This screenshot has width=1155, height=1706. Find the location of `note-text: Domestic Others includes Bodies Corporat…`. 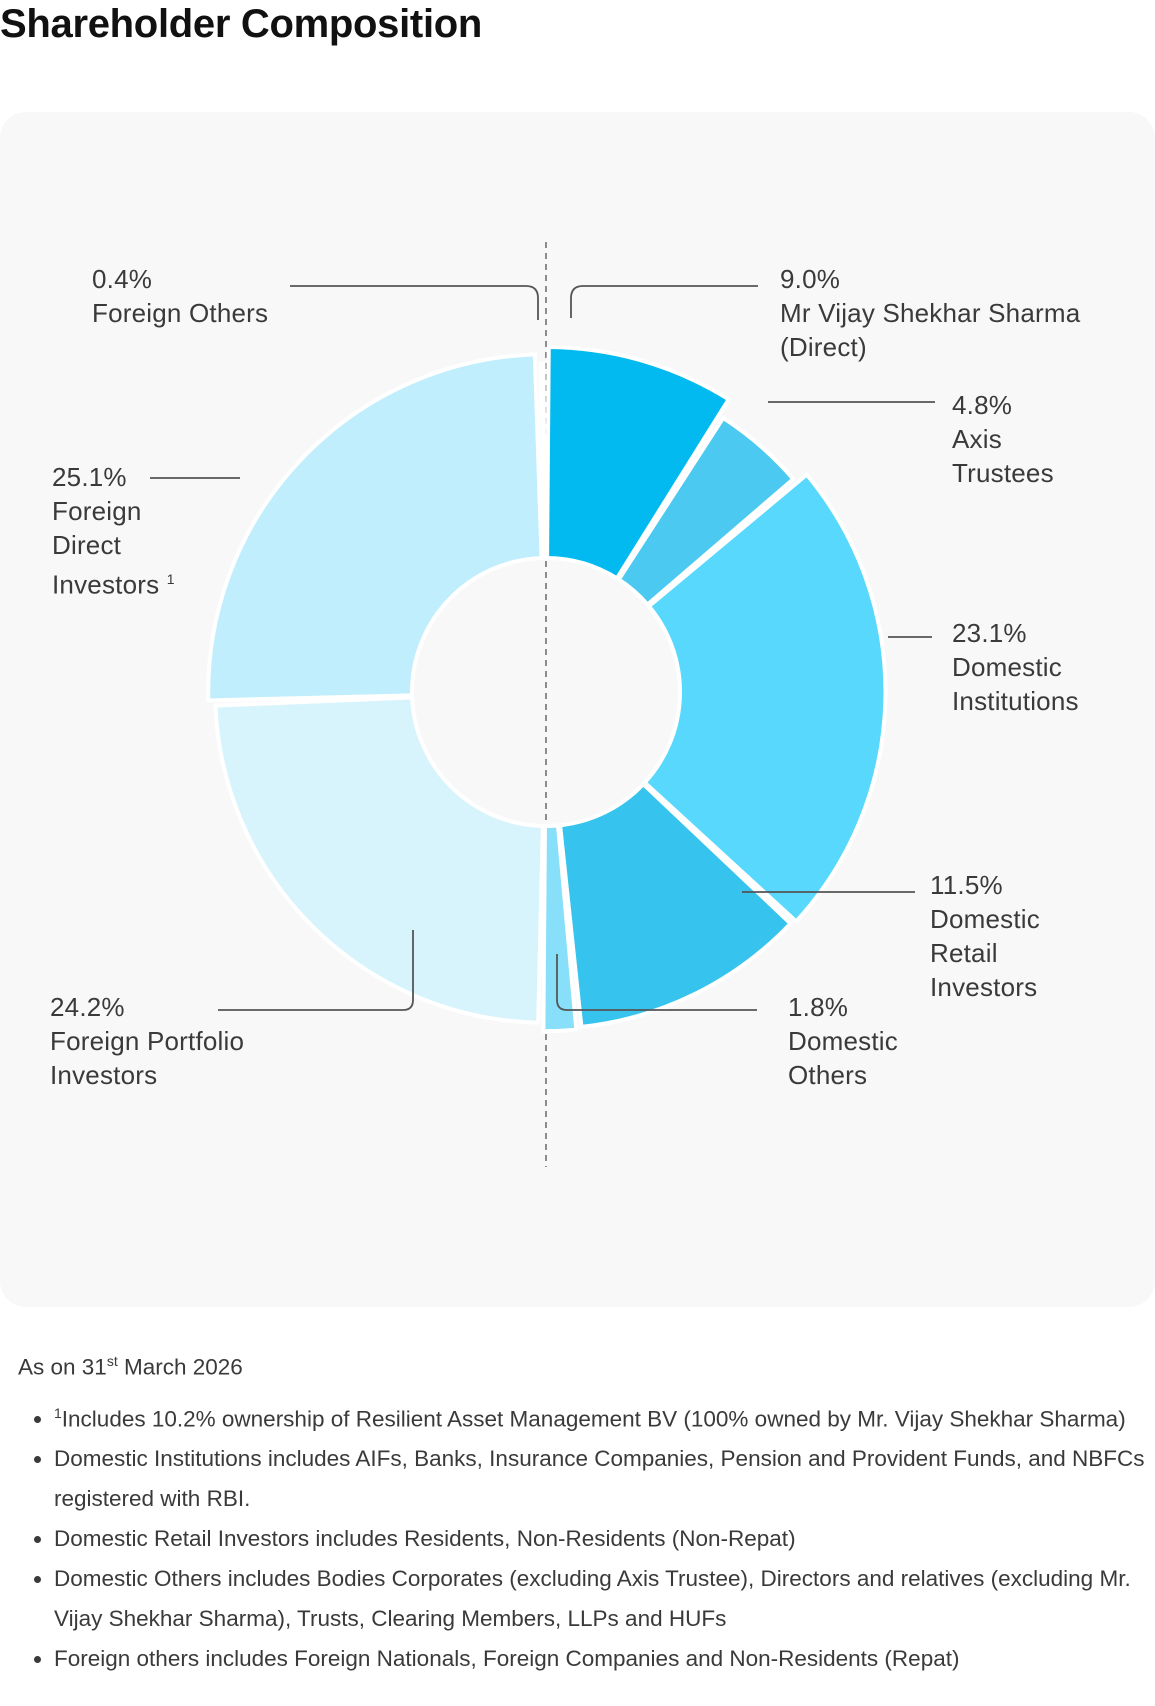

note-text: Domestic Others includes Bodies Corporat… is located at coordinates (592, 1598).